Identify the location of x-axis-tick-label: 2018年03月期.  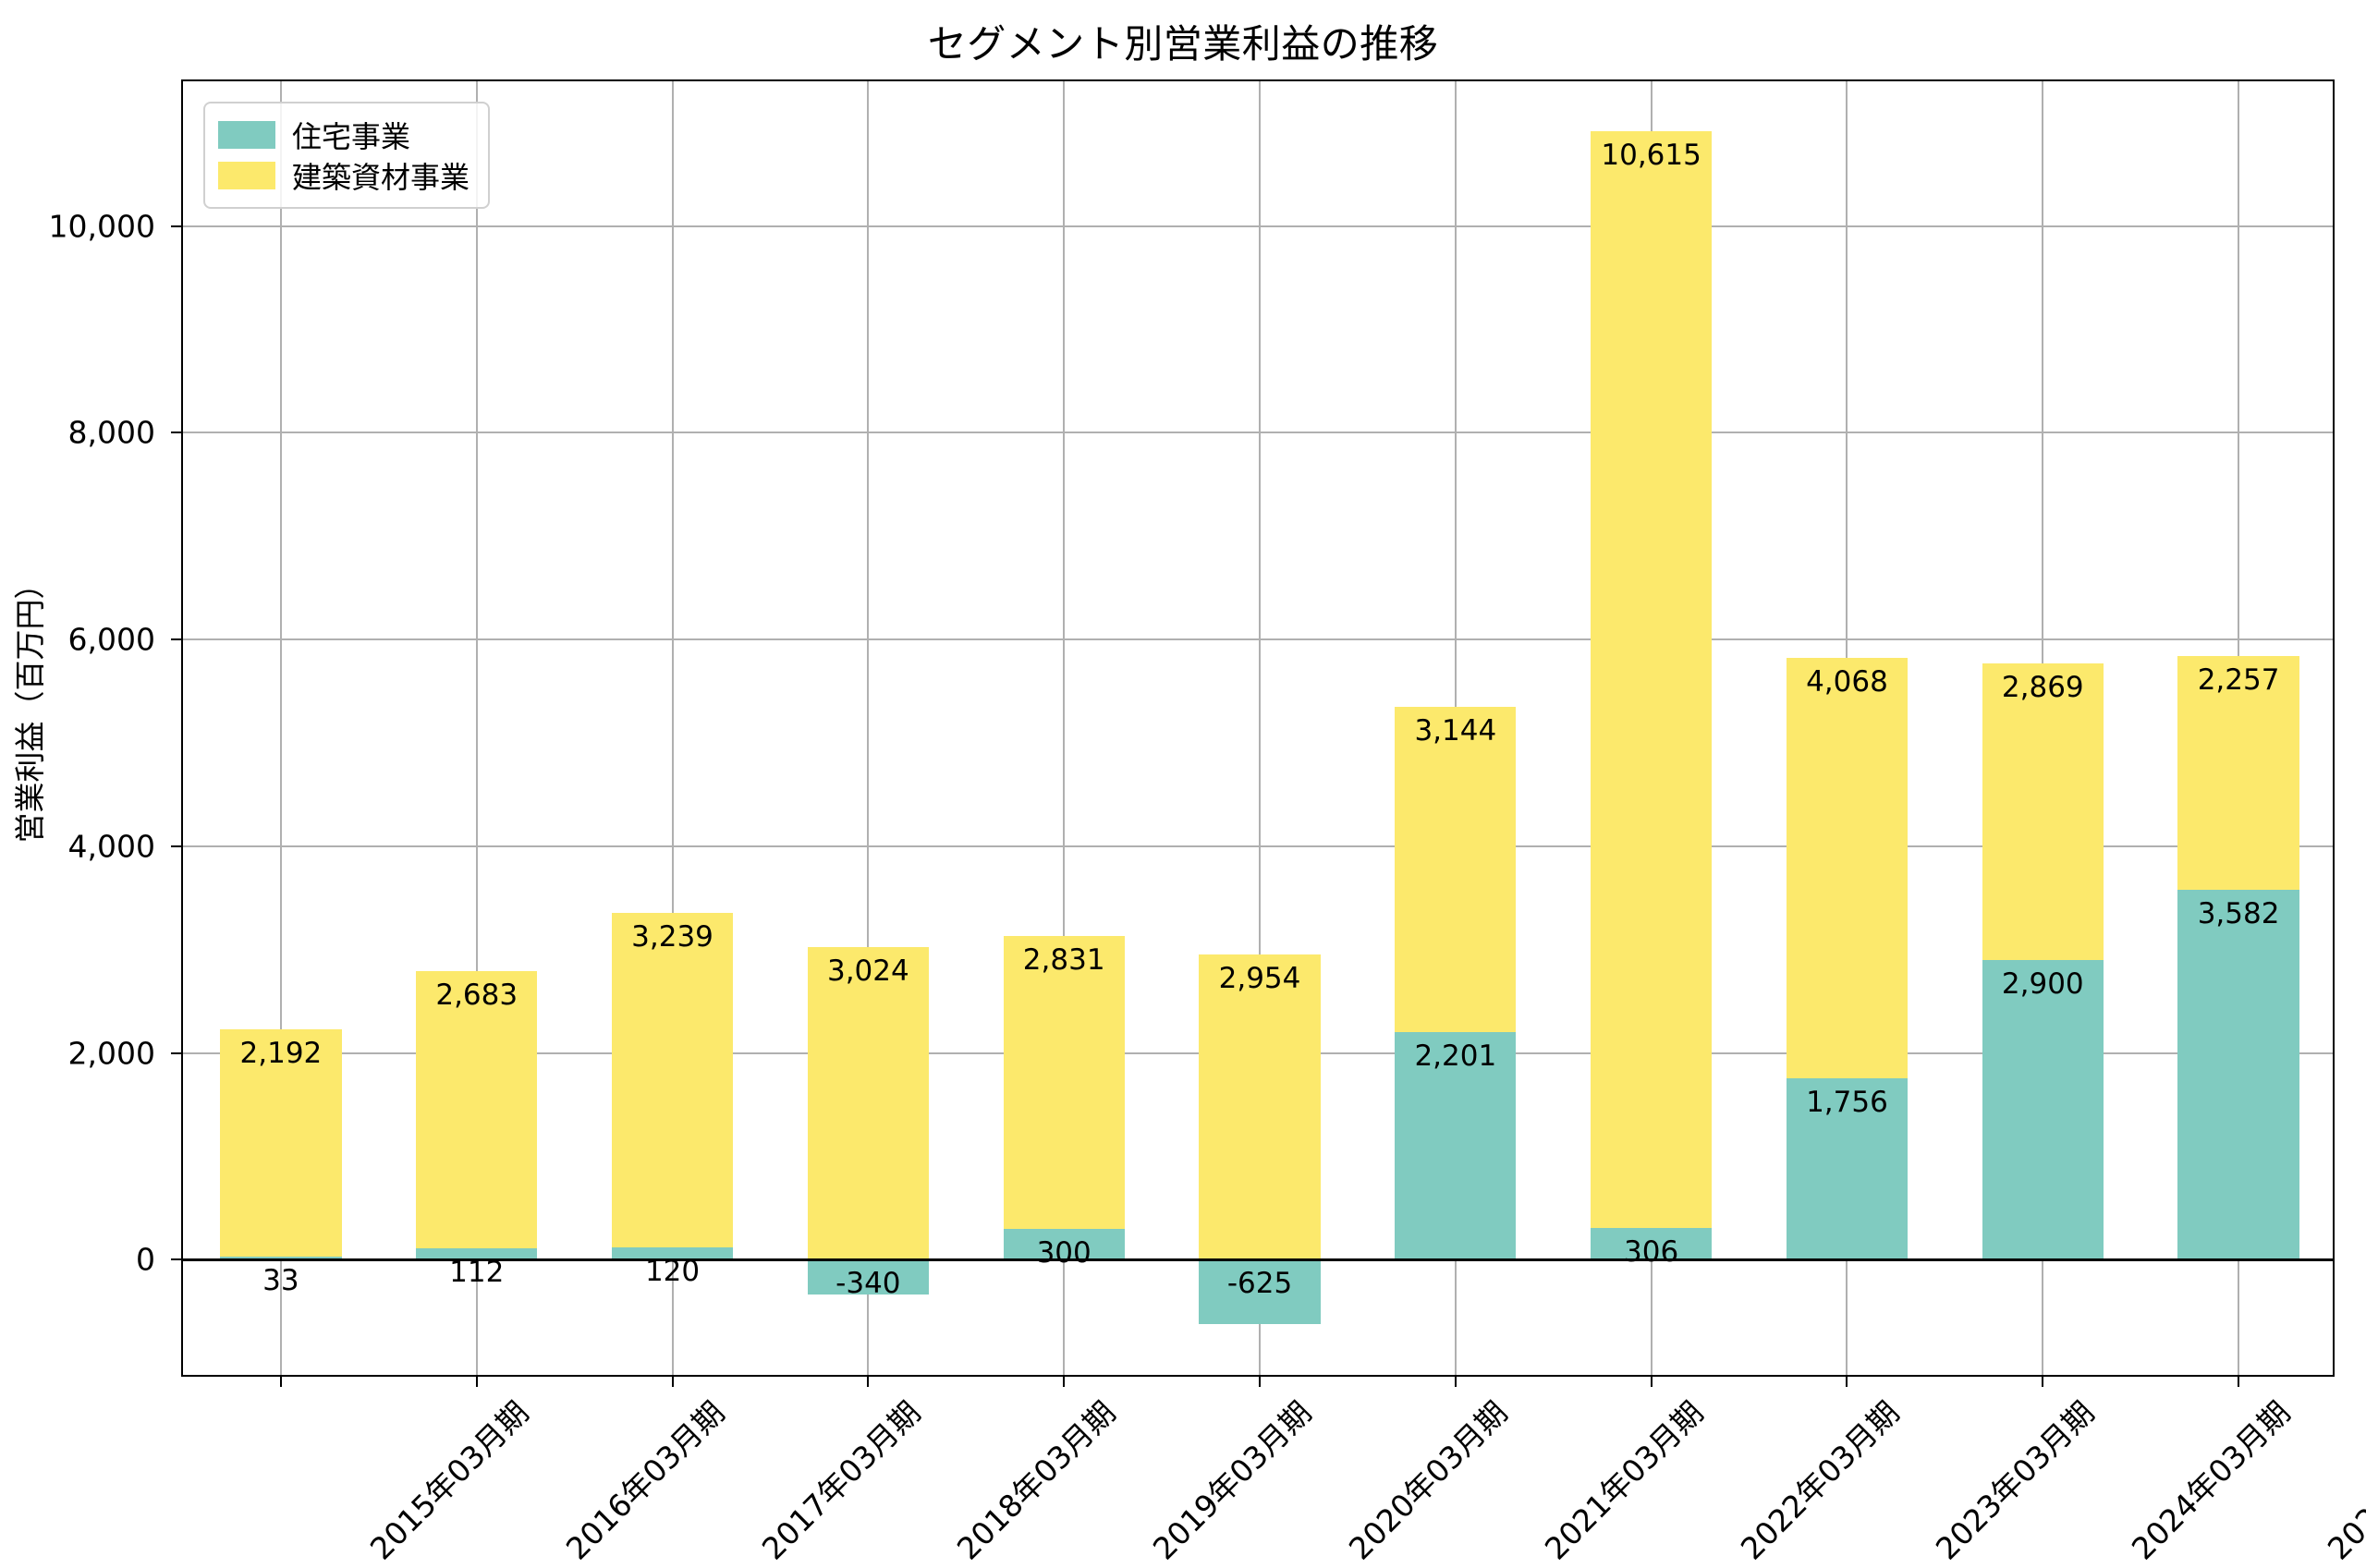
(1037, 1480).